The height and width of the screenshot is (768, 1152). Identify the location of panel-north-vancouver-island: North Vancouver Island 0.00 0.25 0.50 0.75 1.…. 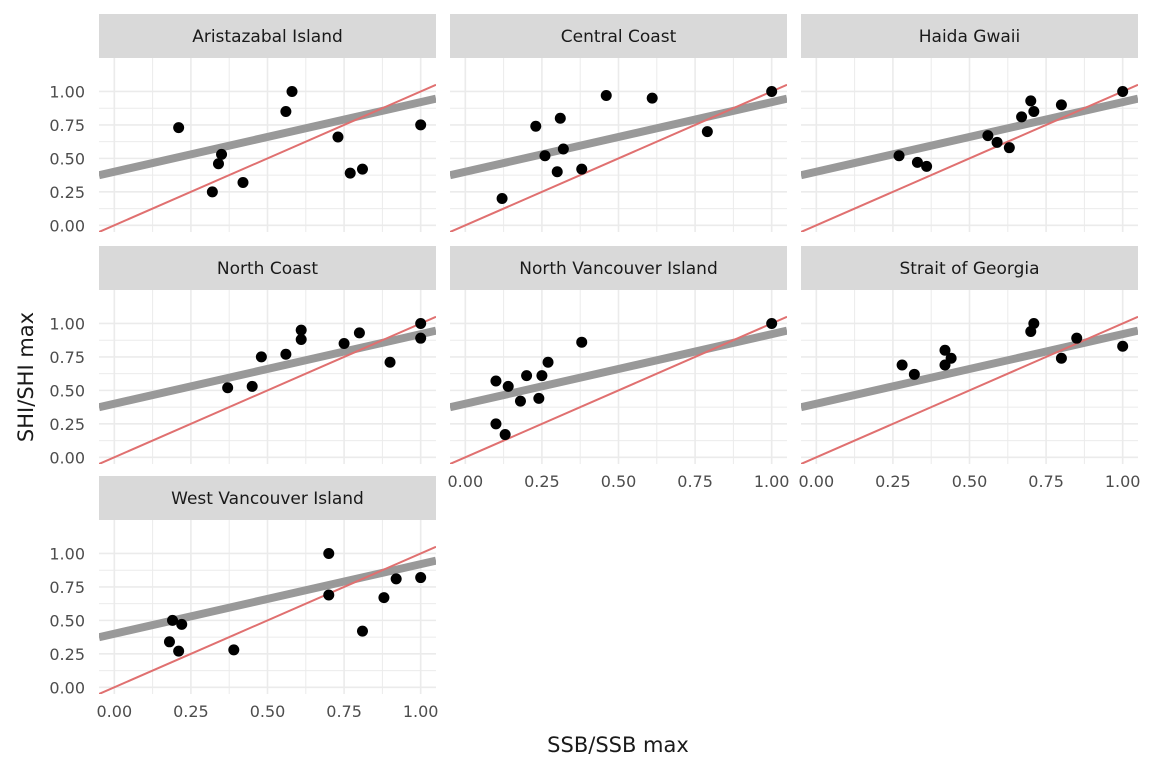
(618, 368).